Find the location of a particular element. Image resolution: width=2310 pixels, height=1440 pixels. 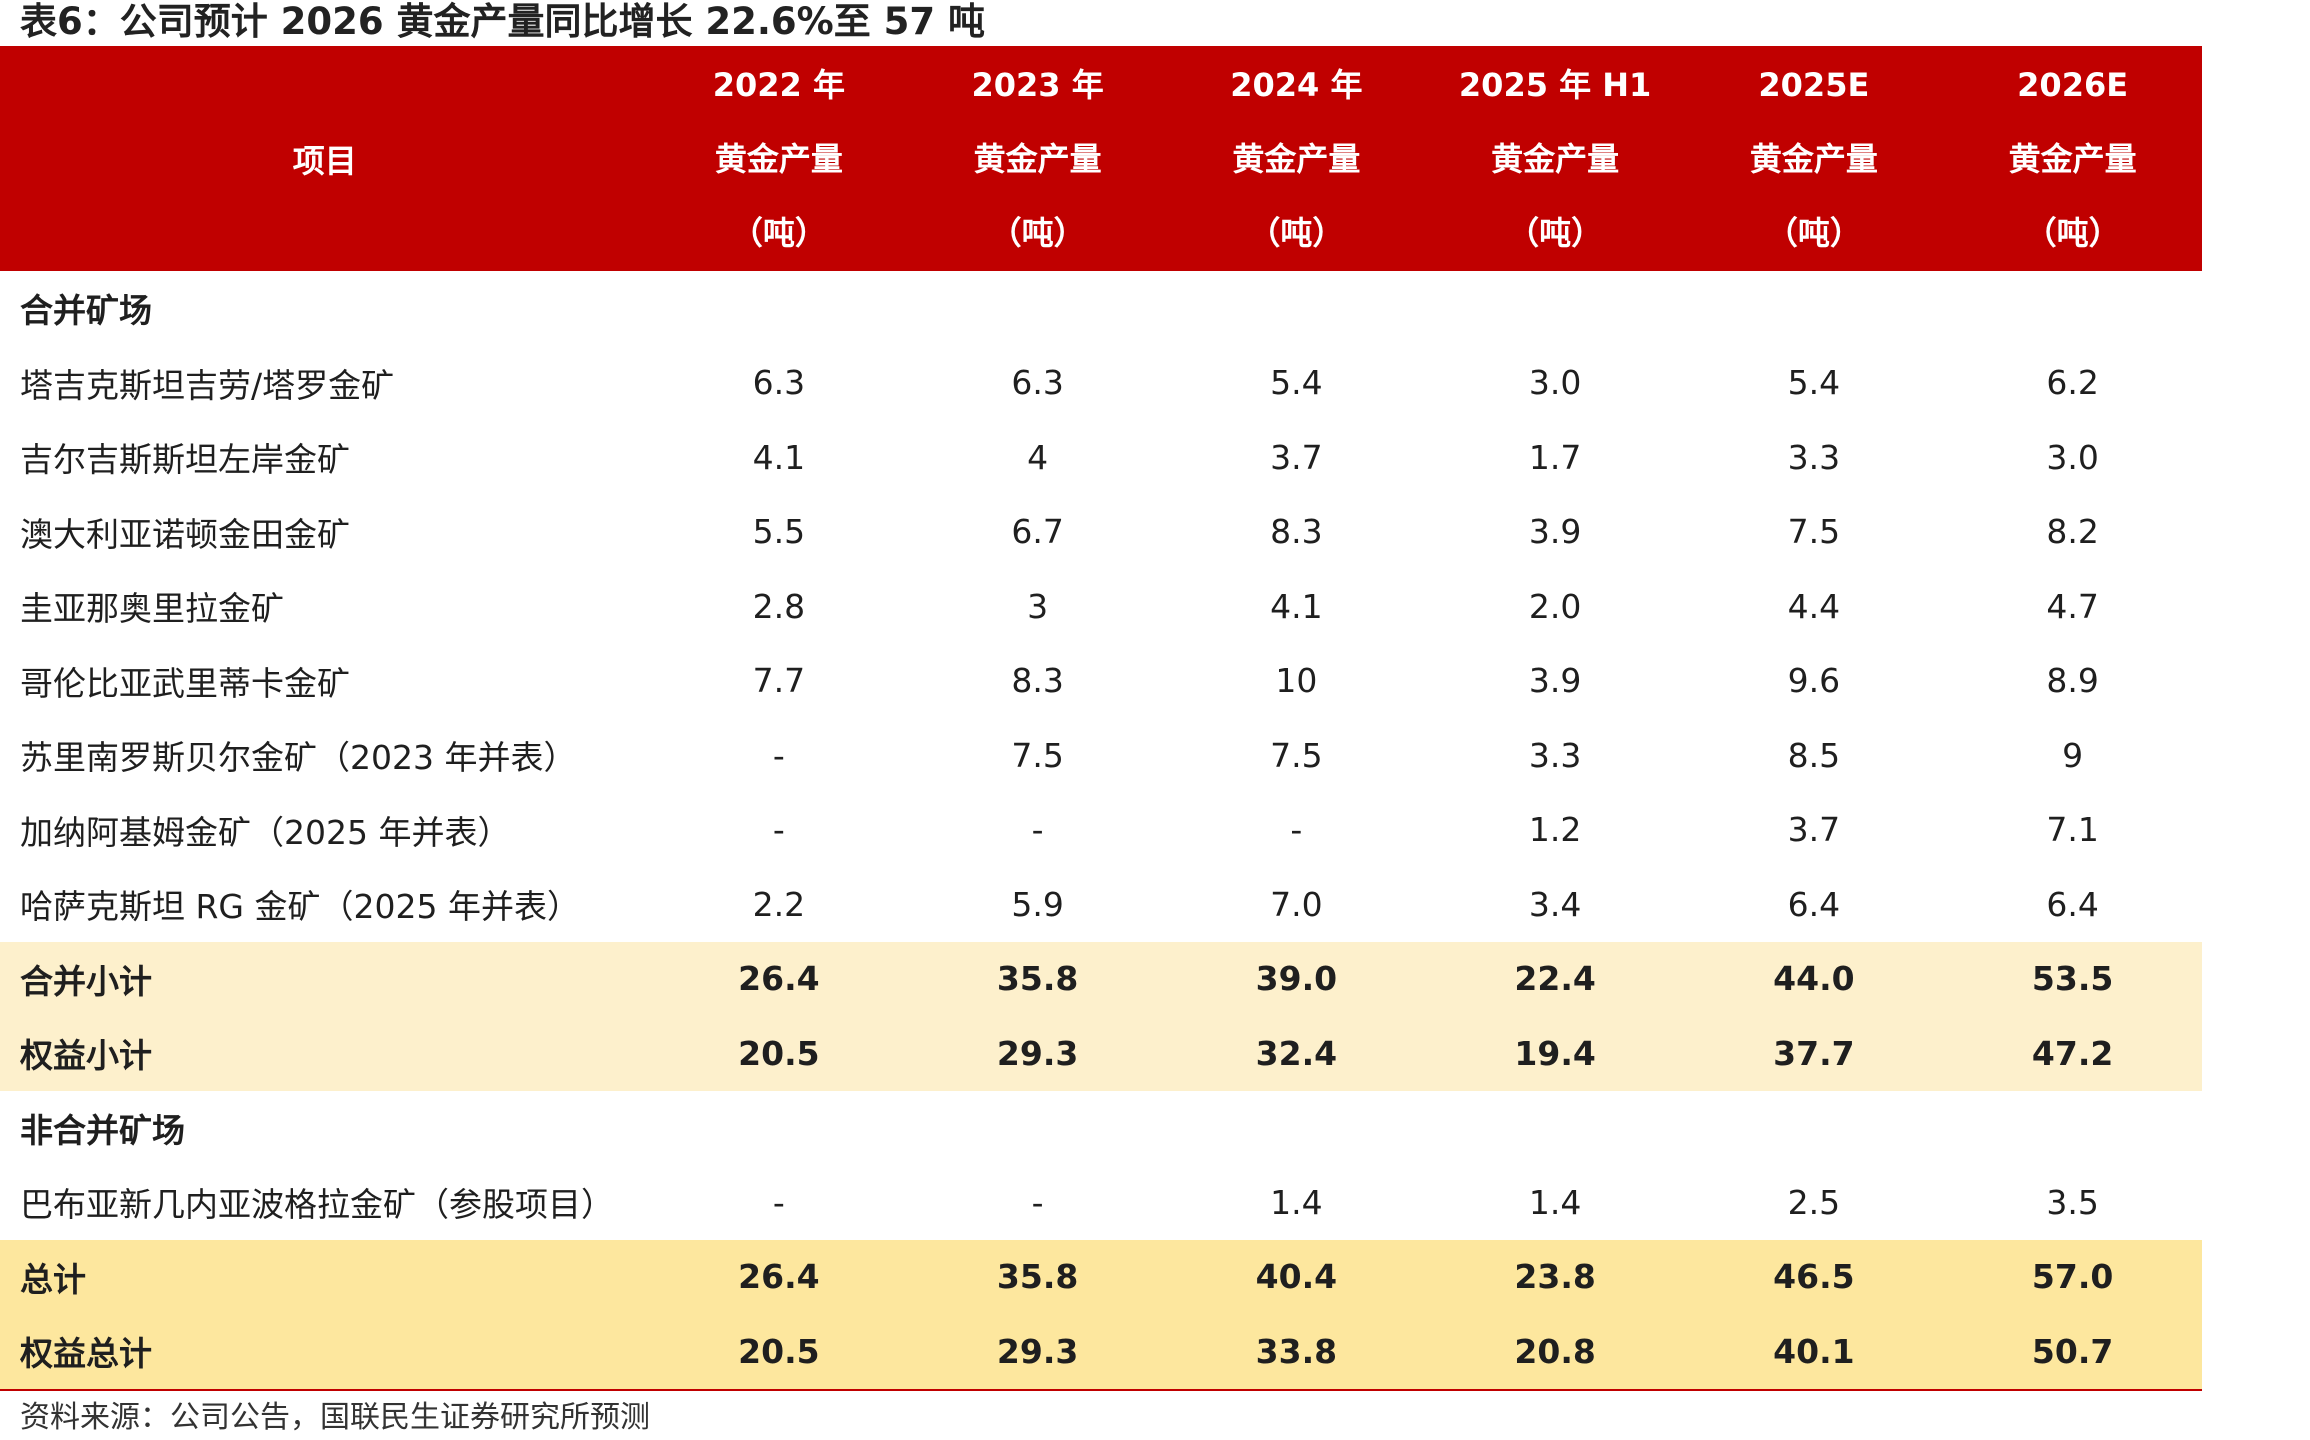

cell-value: 5.5 is located at coordinates (779, 532).